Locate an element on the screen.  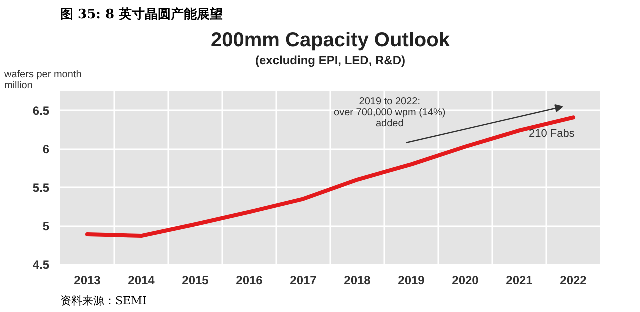
chart-title: 图 35: 8 英寸晶圆产能展望 is located at coordinates (142, 14).